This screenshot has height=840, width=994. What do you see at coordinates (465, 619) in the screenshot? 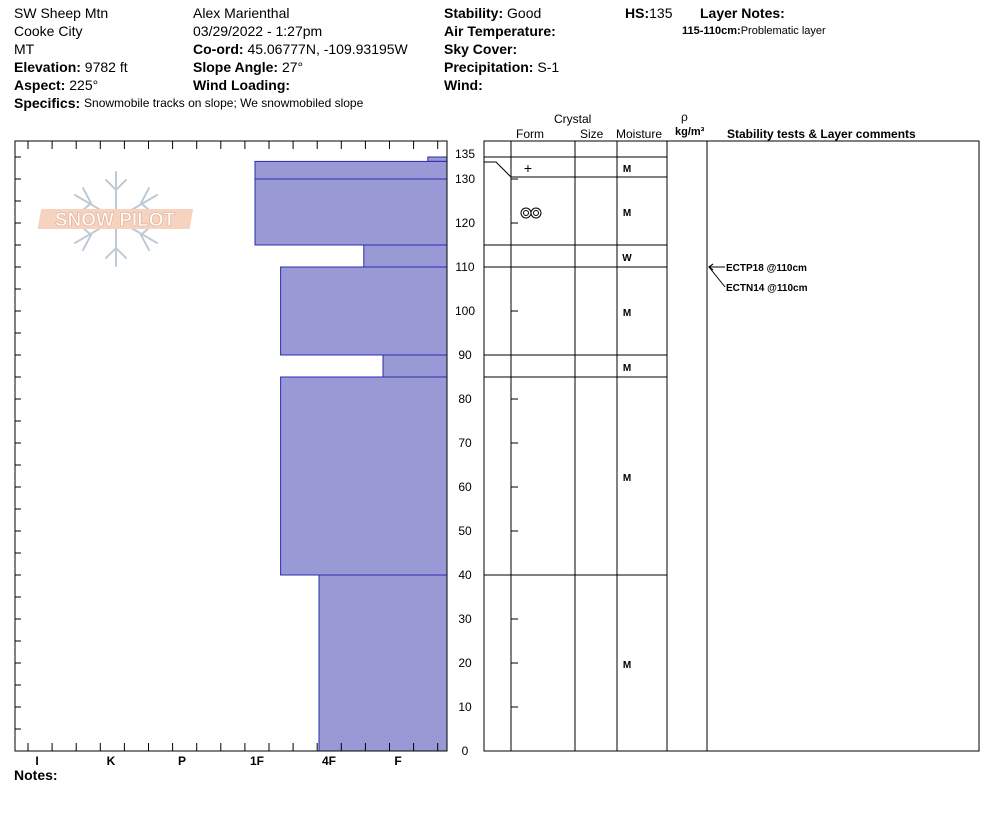
I see `depth-label-30: 30` at bounding box center [465, 619].